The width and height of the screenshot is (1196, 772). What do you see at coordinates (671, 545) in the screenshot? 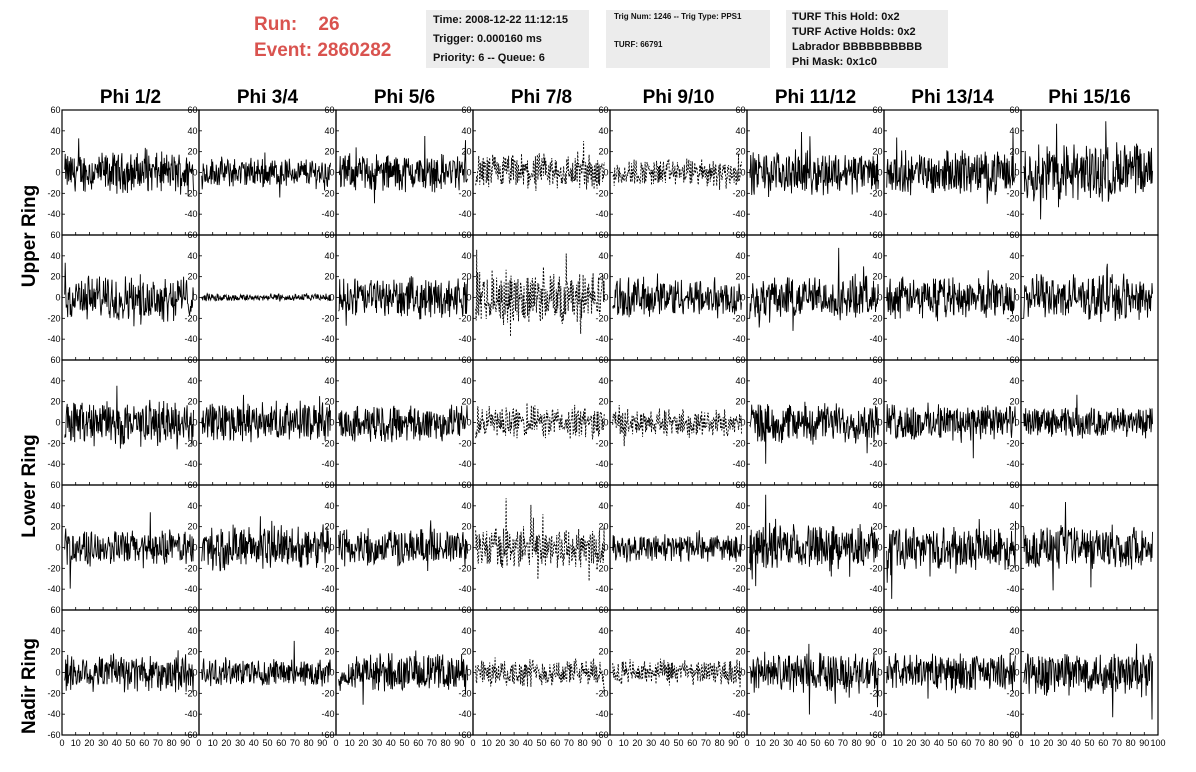
I see `waveform-panel-r3-c4: 60 40 20 0 -20 -40` at bounding box center [671, 545].